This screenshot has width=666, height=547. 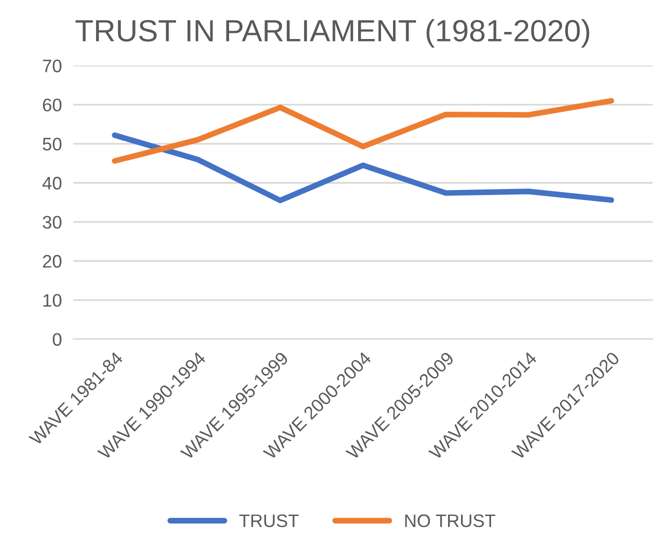 I want to click on legend-label: NO TRUST, so click(x=450, y=521).